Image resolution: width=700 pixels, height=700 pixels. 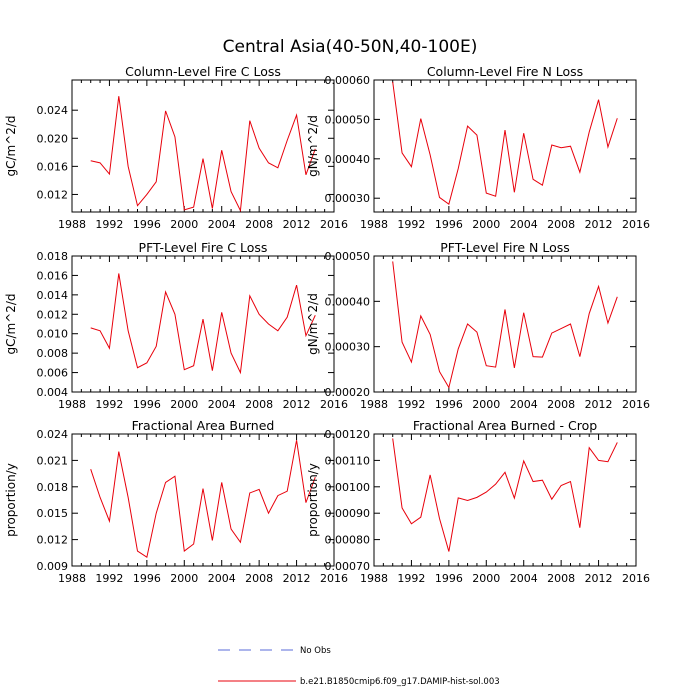 What do you see at coordinates (53, 434) in the screenshot?
I see `y-tick-label: 0.024` at bounding box center [53, 434].